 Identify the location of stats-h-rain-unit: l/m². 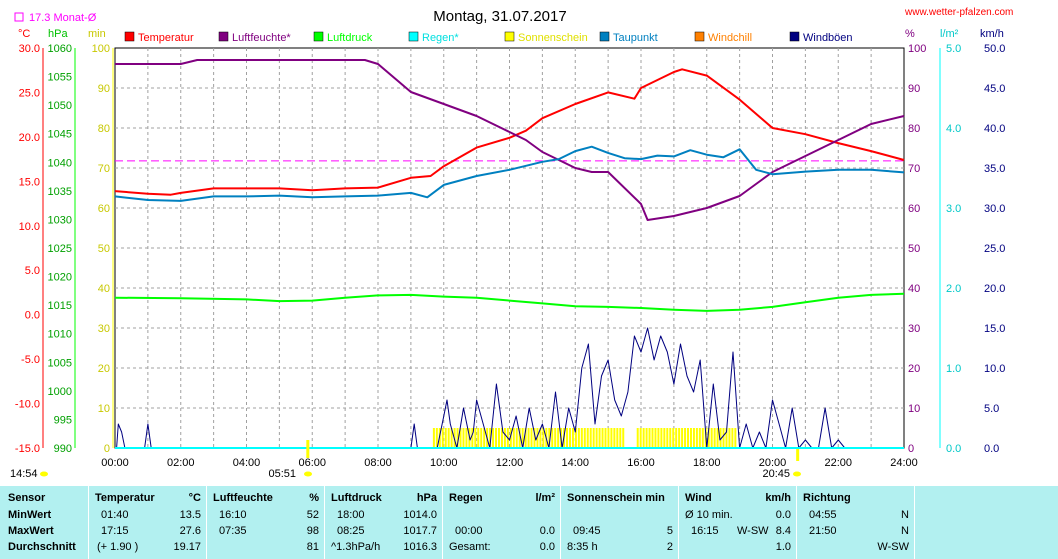
(545, 498).